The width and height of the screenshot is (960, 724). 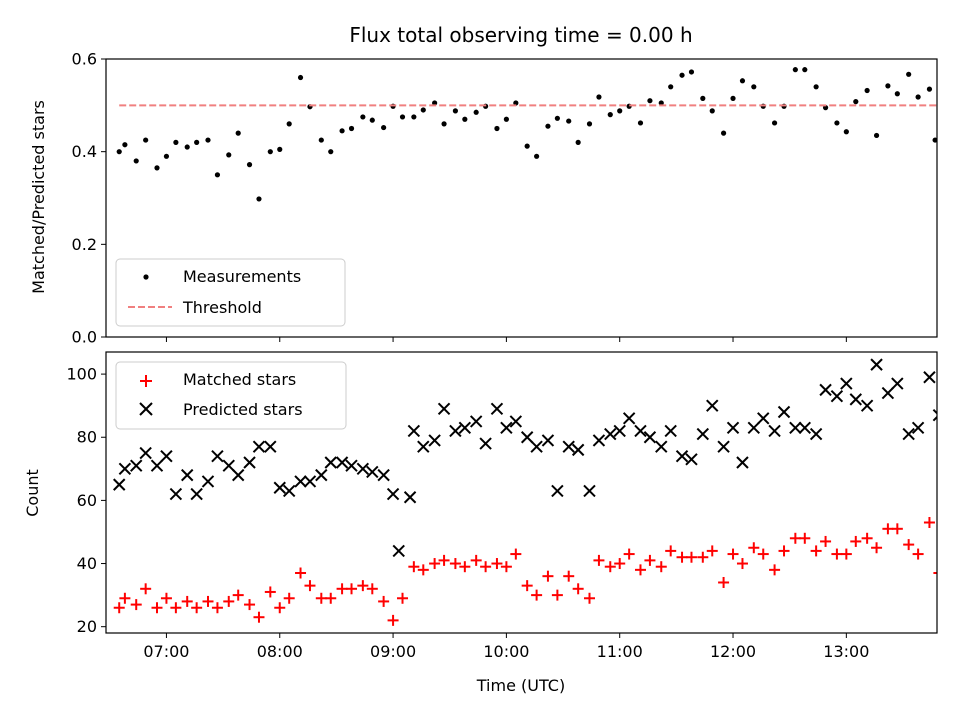 I want to click on chart-title: Flux total observing time = 0.00 h, so click(x=520, y=35).